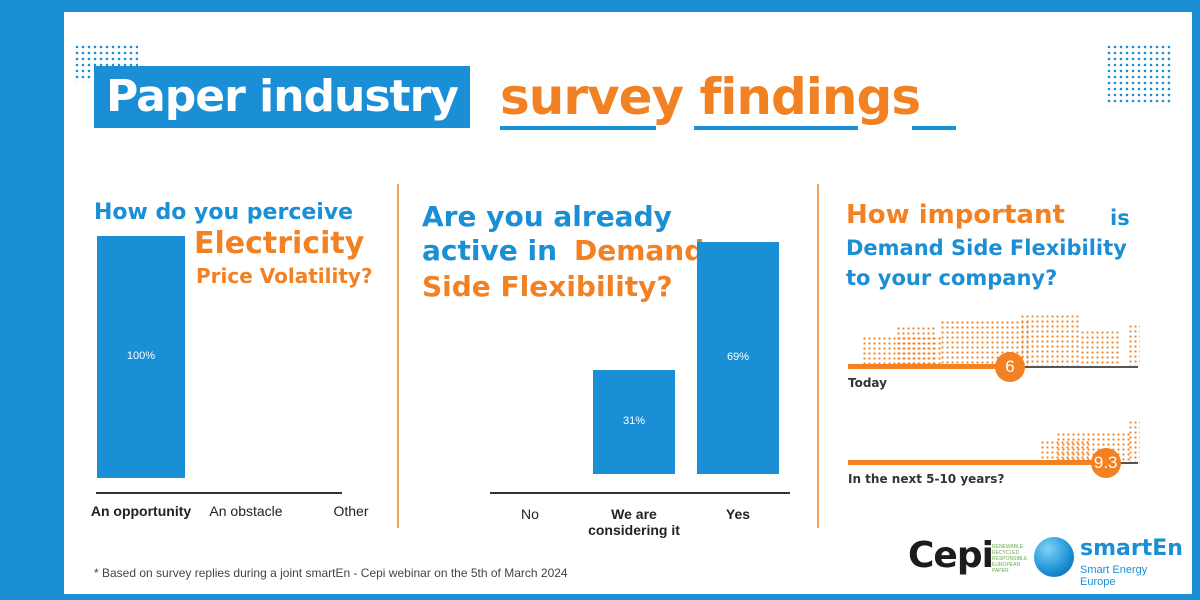 The image size is (1200, 600). I want to click on panel1-axis, so click(219, 493).